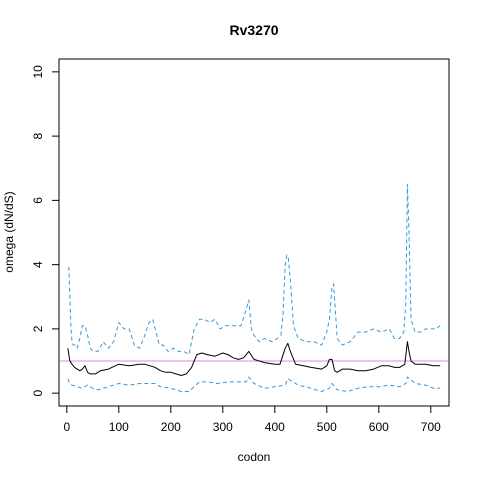 This screenshot has width=480, height=480. Describe the element at coordinates (38, 328) in the screenshot. I see `y-tick-label: 2` at that location.